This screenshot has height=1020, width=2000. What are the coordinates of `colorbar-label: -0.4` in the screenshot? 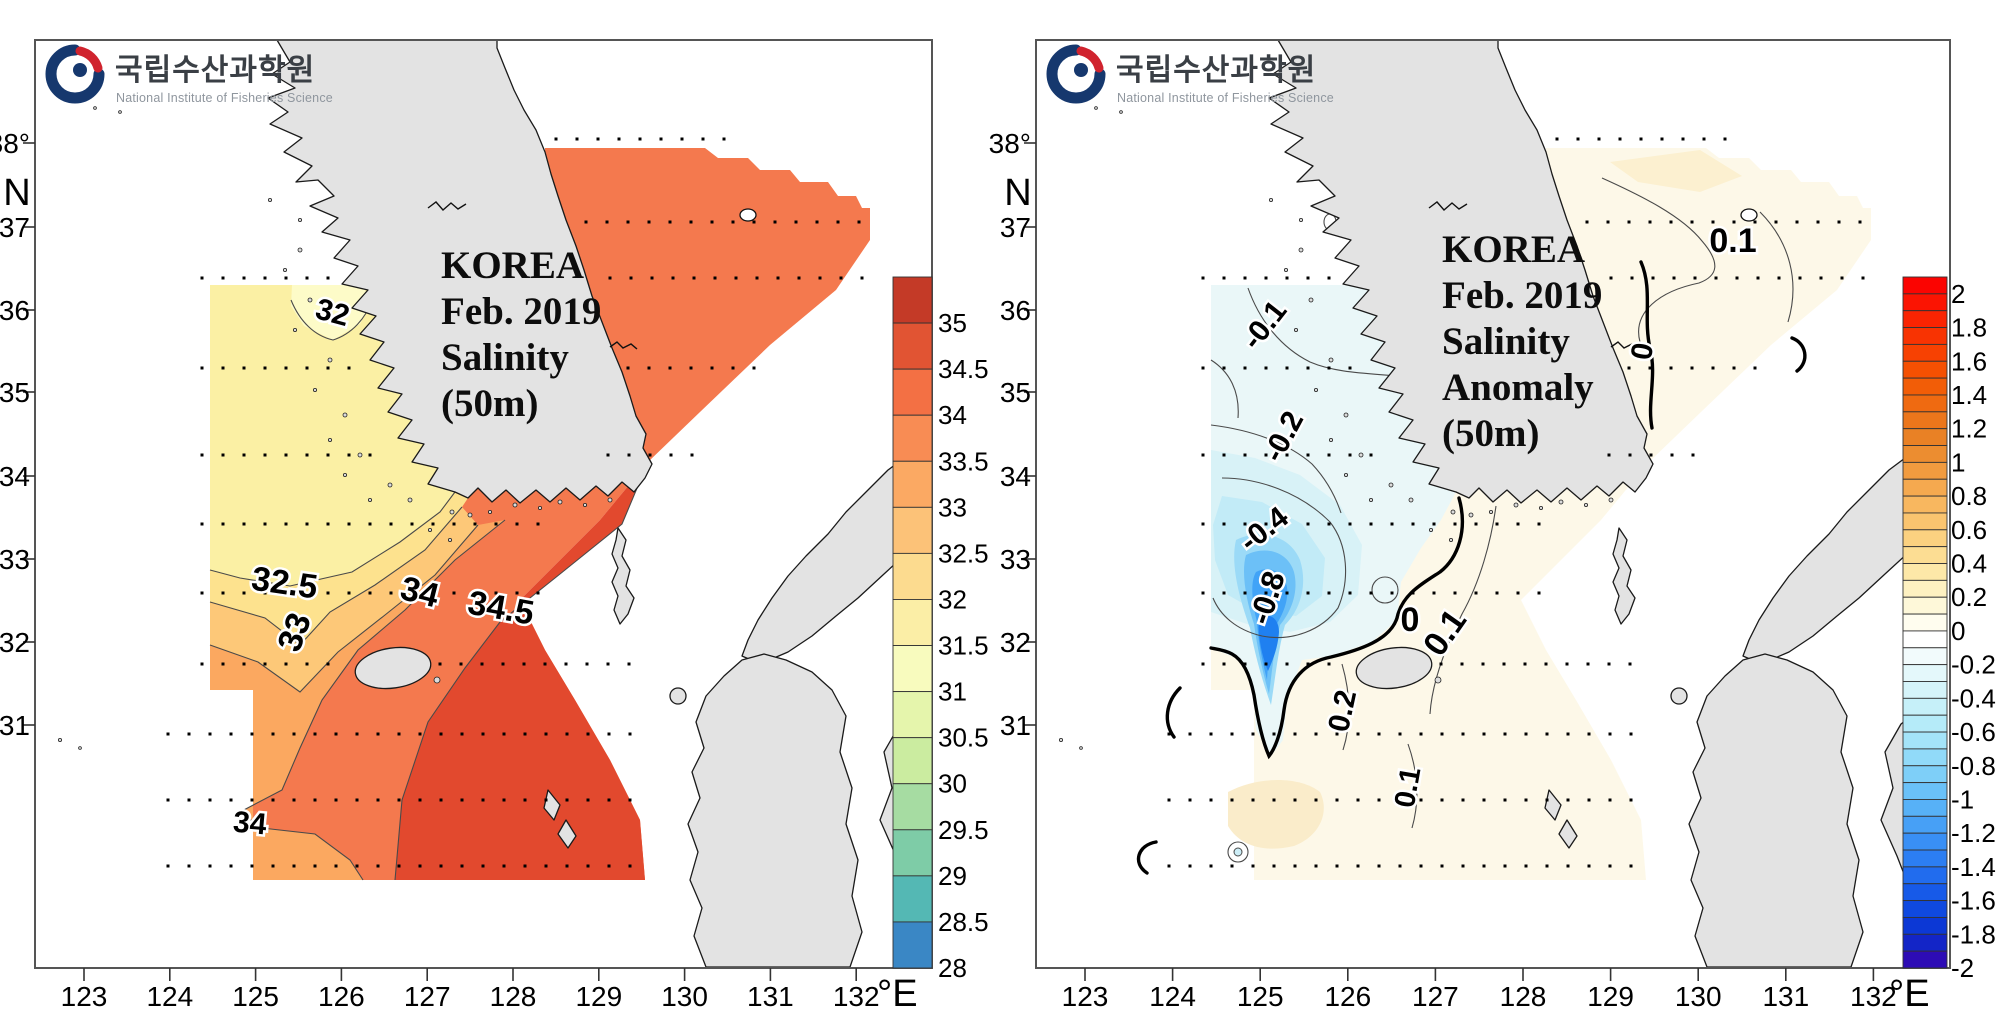 It's located at (1973, 698).